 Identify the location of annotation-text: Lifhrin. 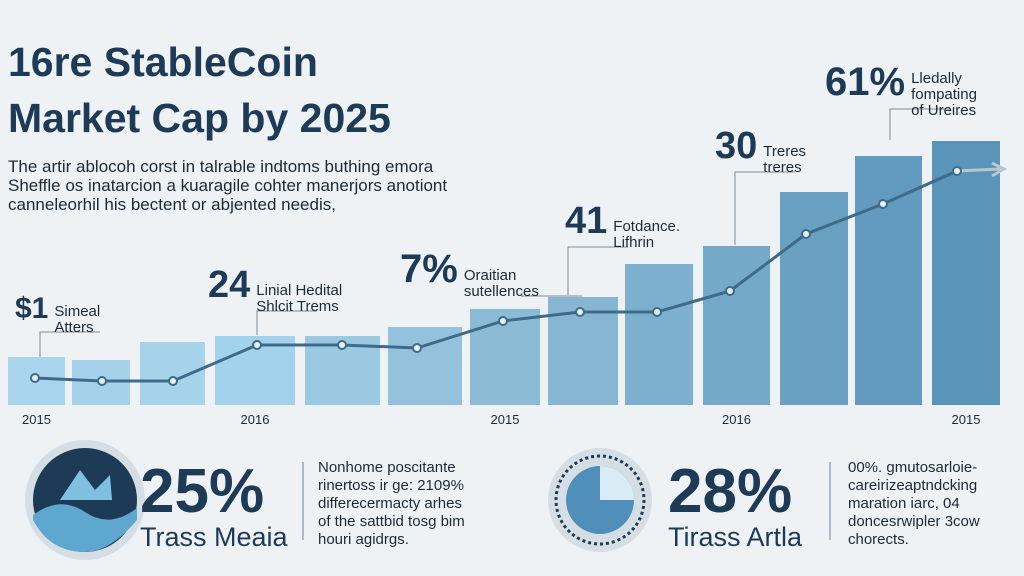
(633, 242).